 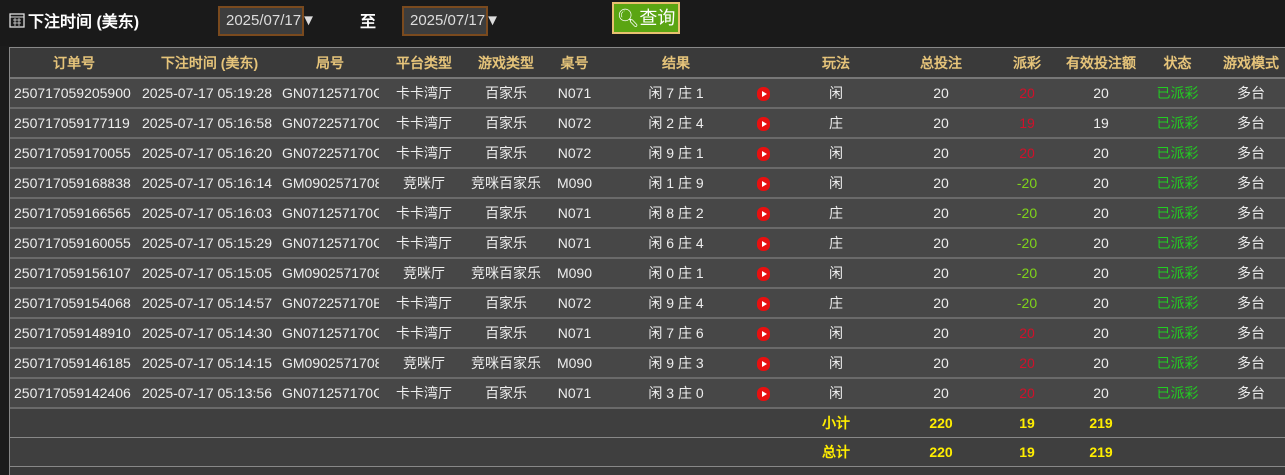 I want to click on column-header: 游戏类型, so click(x=506, y=63).